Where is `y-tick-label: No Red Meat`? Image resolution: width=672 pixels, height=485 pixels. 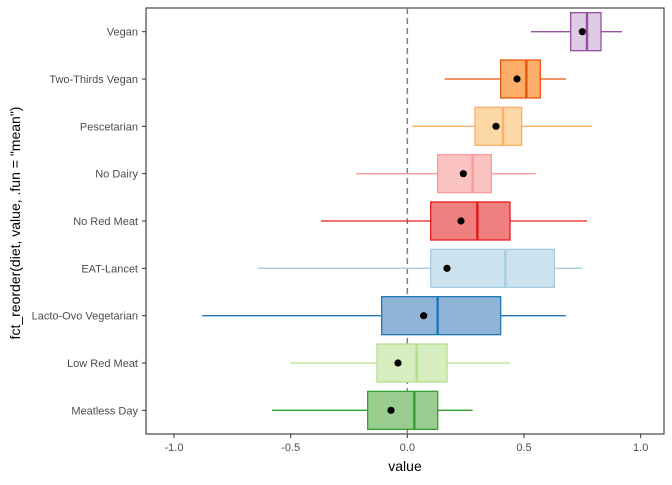
y-tick-label: No Red Meat is located at coordinates (105, 222).